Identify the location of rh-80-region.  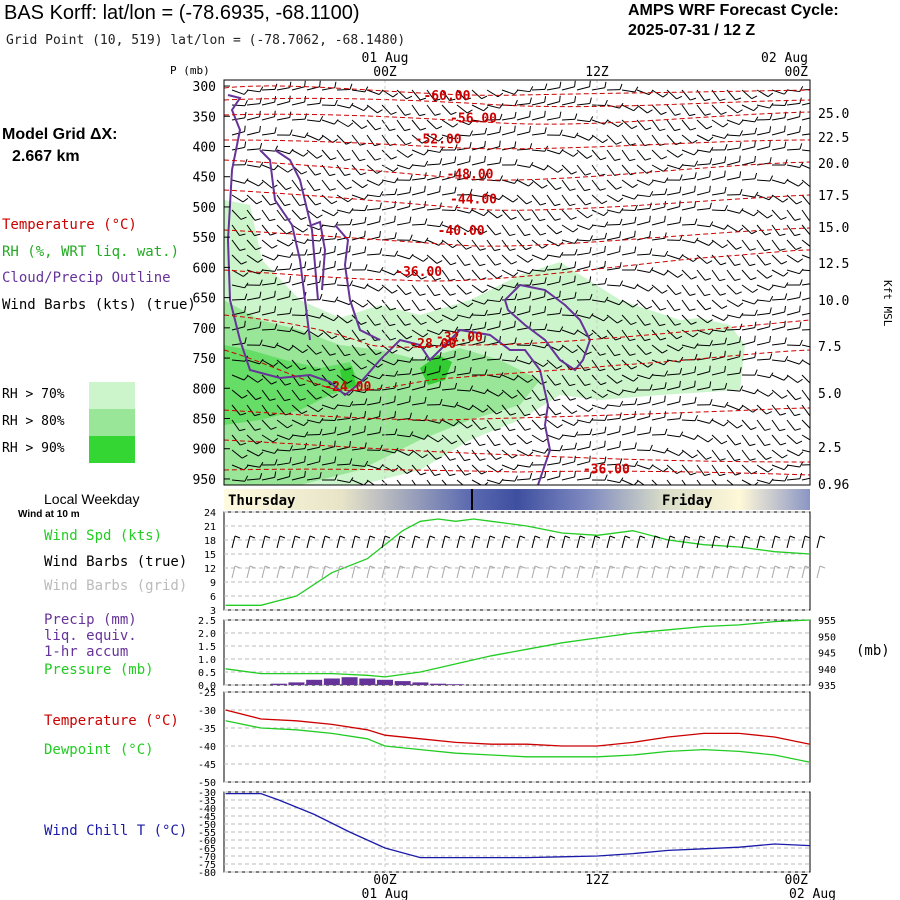
(382, 392).